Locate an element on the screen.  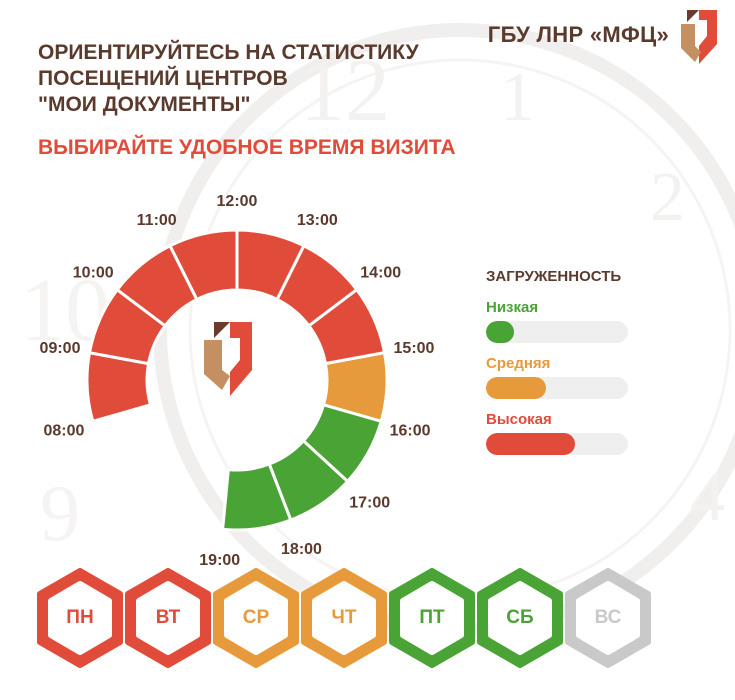
brand-name: ГБУ ЛНР «МФЦ» is located at coordinates (578, 34).